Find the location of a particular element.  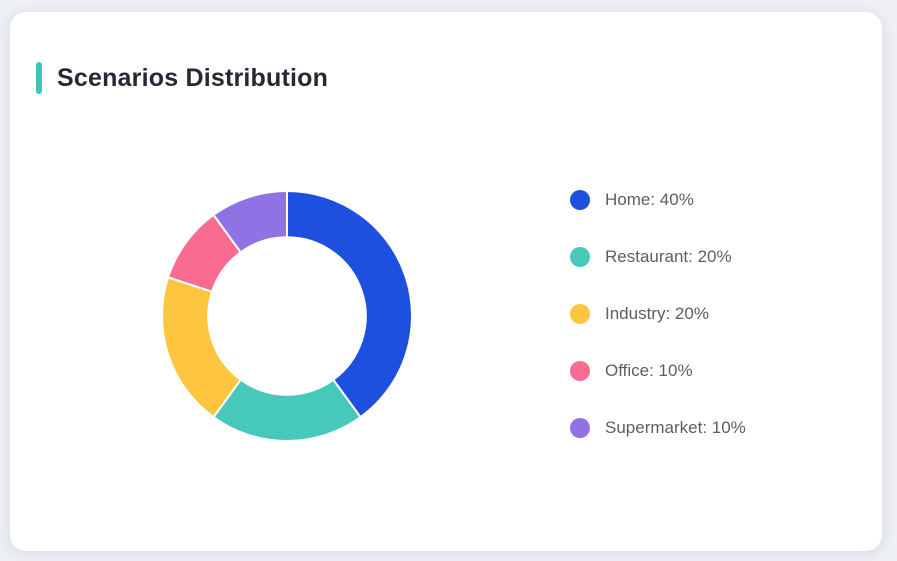

page-title: Scenarios Distribution is located at coordinates (193, 77).